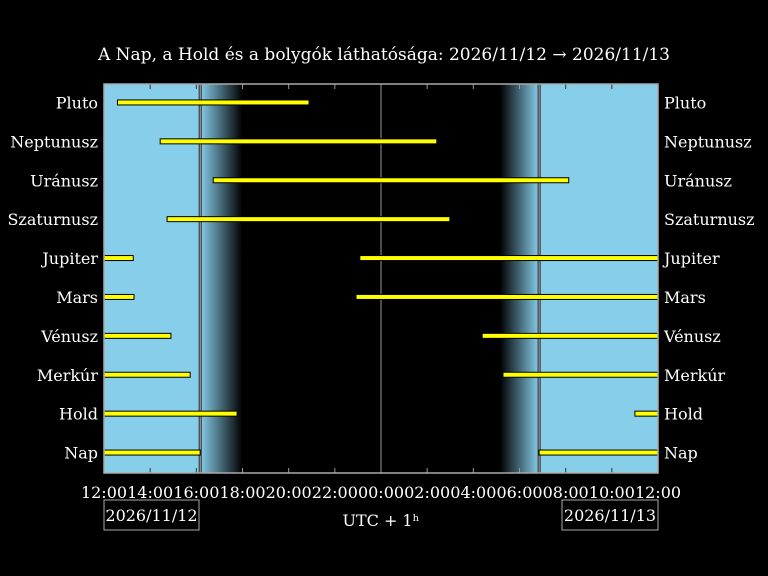  What do you see at coordinates (335, 492) in the screenshot?
I see `x-tick-label: 22:00` at bounding box center [335, 492].